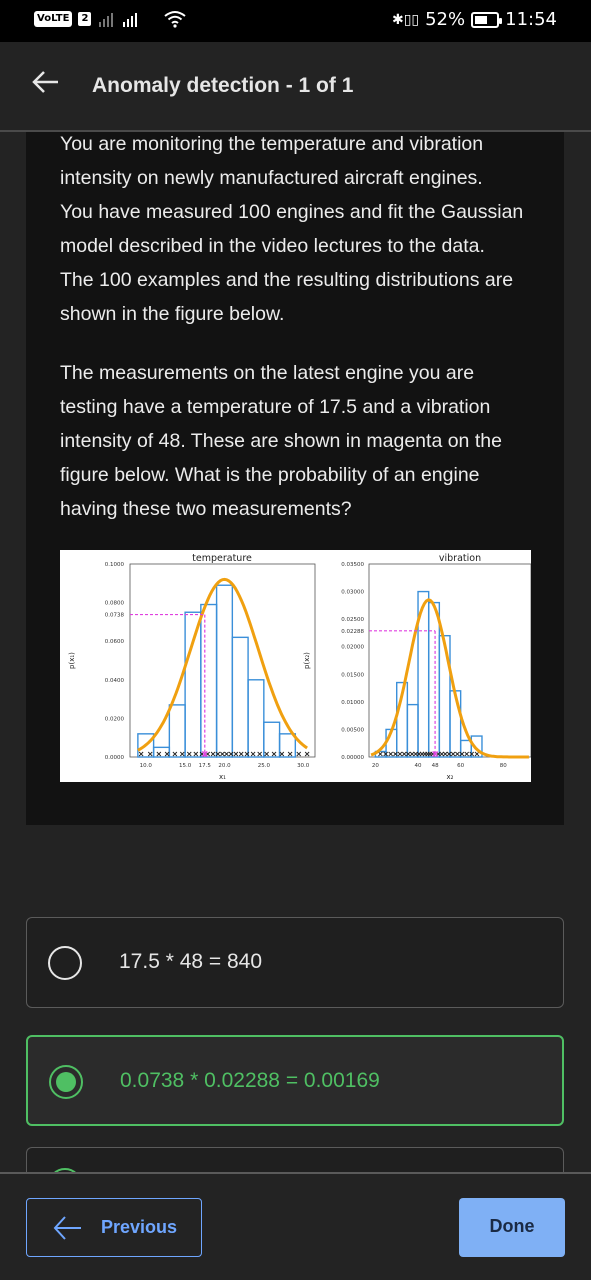 The image size is (591, 1280). What do you see at coordinates (250, 1080) in the screenshot?
I see `answer-option-label: 0.0738 * 0.02288 = 0.00169` at bounding box center [250, 1080].